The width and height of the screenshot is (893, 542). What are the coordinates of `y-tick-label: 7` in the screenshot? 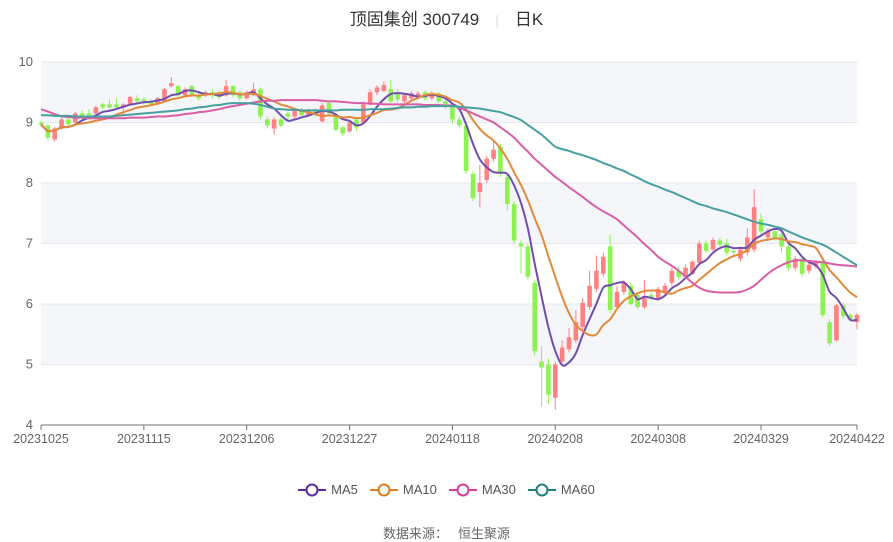 It's located at (29, 243).